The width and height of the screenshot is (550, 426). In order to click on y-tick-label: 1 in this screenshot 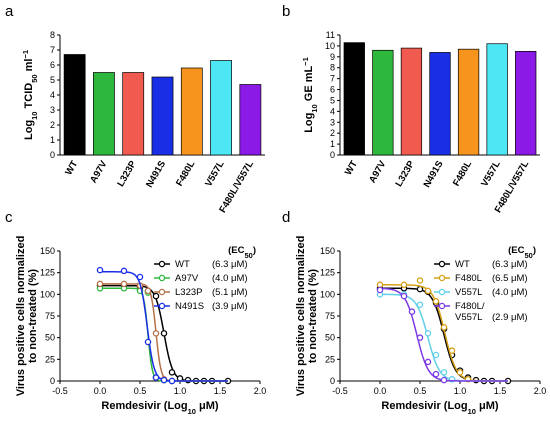, I will do `click(52, 140)`.